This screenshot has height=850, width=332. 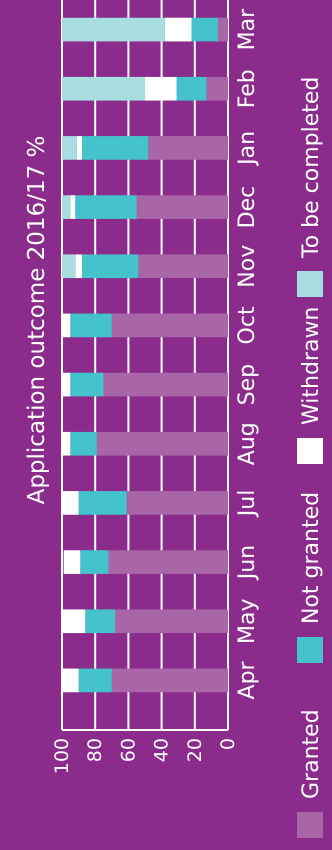 What do you see at coordinates (66, 325) in the screenshot?
I see `bar-oct-withdrawn` at bounding box center [66, 325].